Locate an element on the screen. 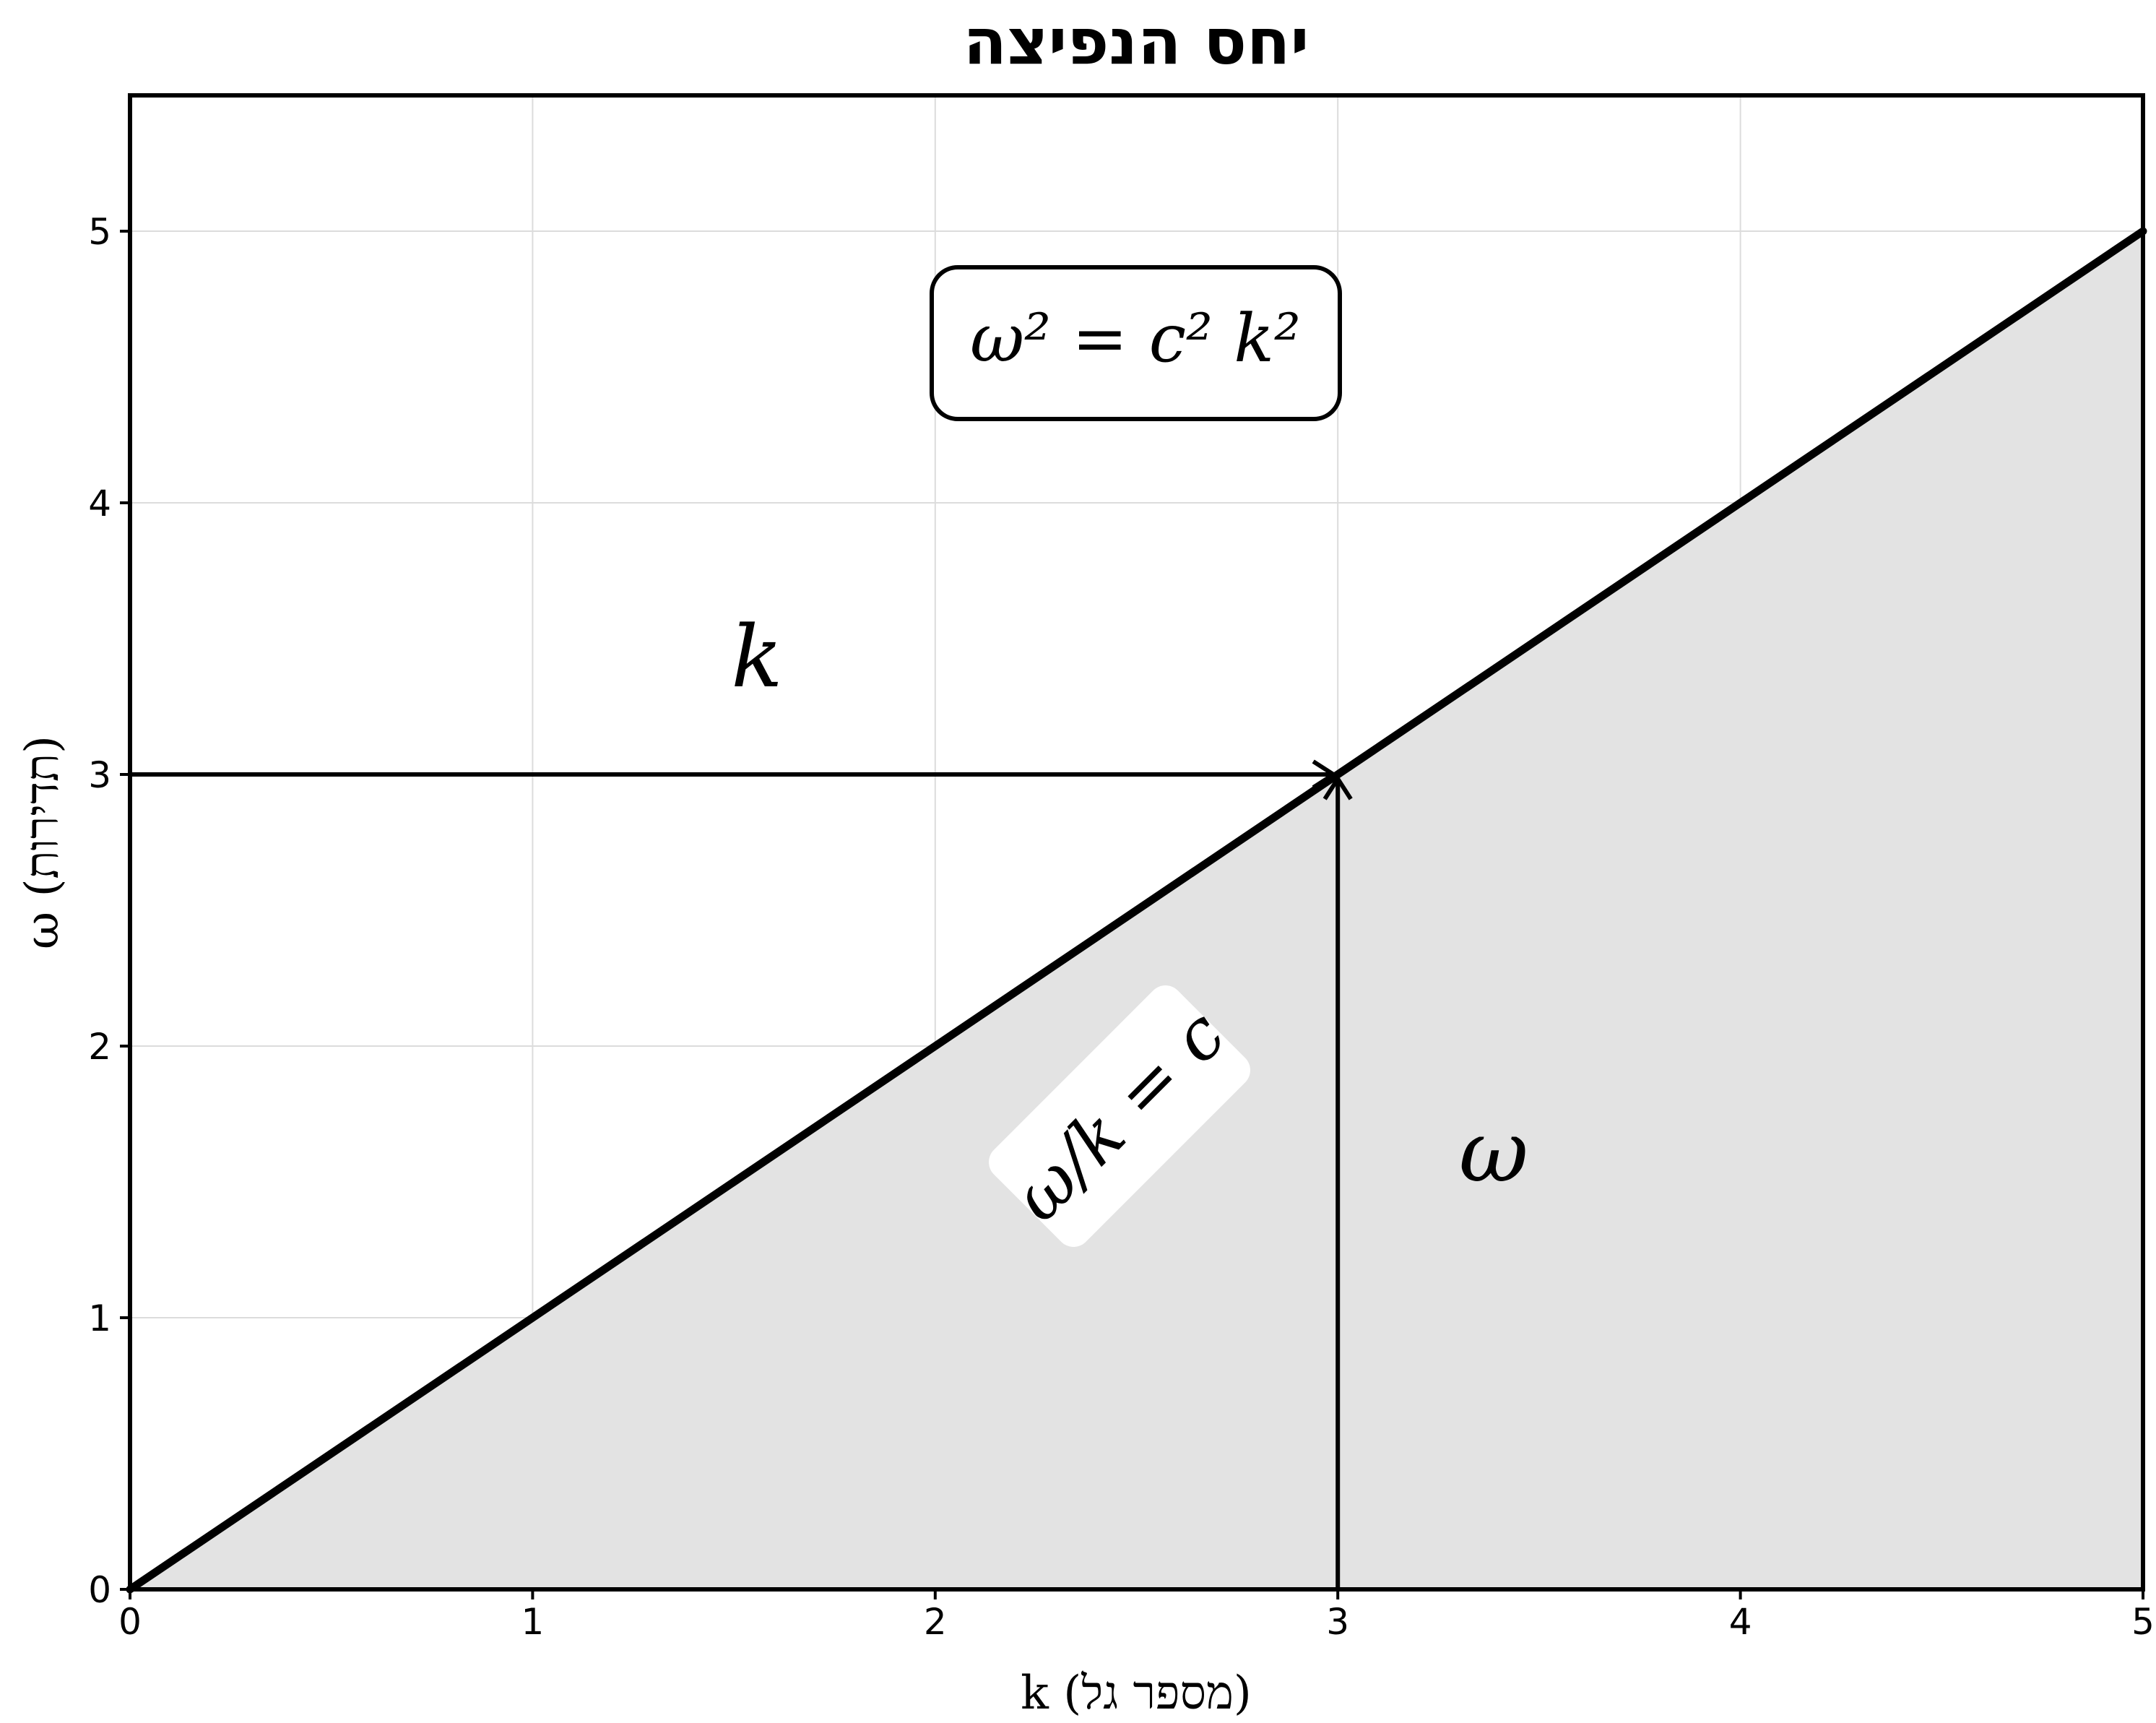 This screenshot has width=2156, height=1723. x-tick-label-1: 1 is located at coordinates (532, 1622).